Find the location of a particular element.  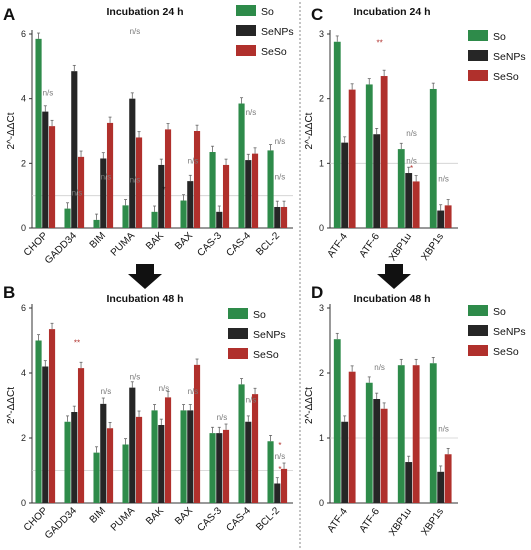

bar-SeSo-BAK is located at coordinates (168, 450).